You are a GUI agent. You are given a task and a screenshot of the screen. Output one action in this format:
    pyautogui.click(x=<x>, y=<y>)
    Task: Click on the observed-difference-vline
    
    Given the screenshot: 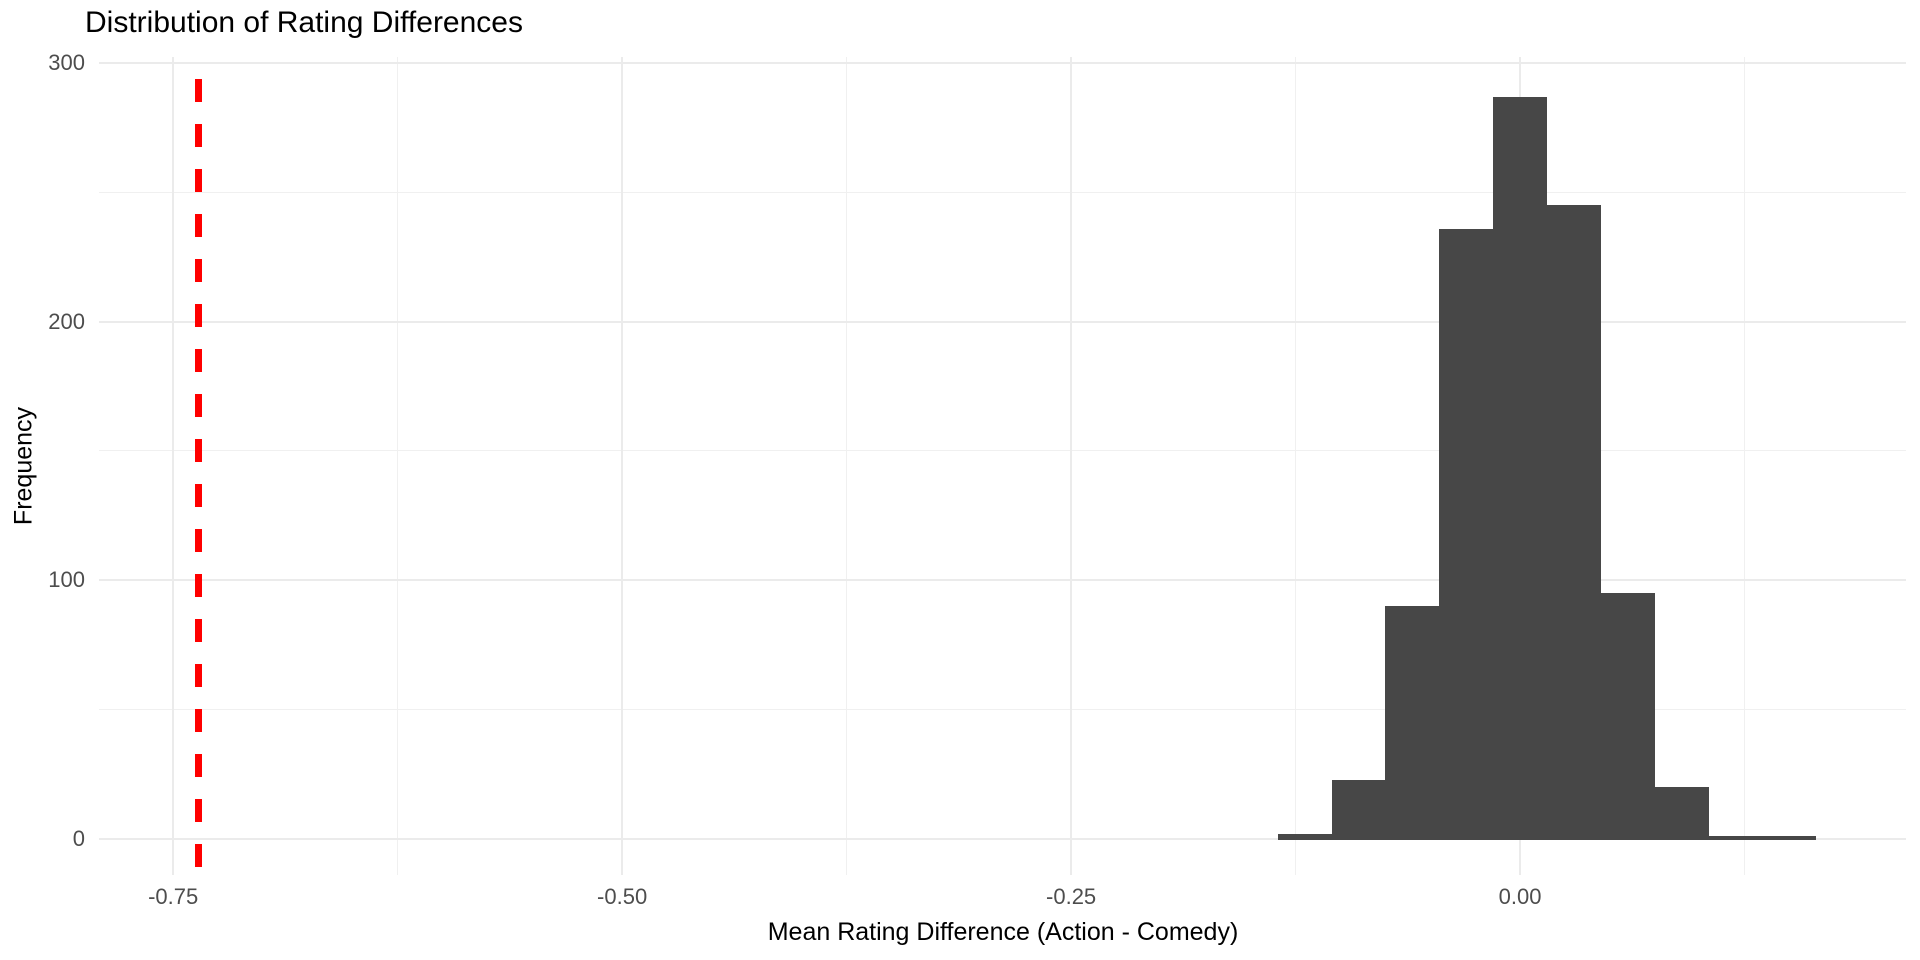 What is the action you would take?
    pyautogui.click(x=198, y=466)
    